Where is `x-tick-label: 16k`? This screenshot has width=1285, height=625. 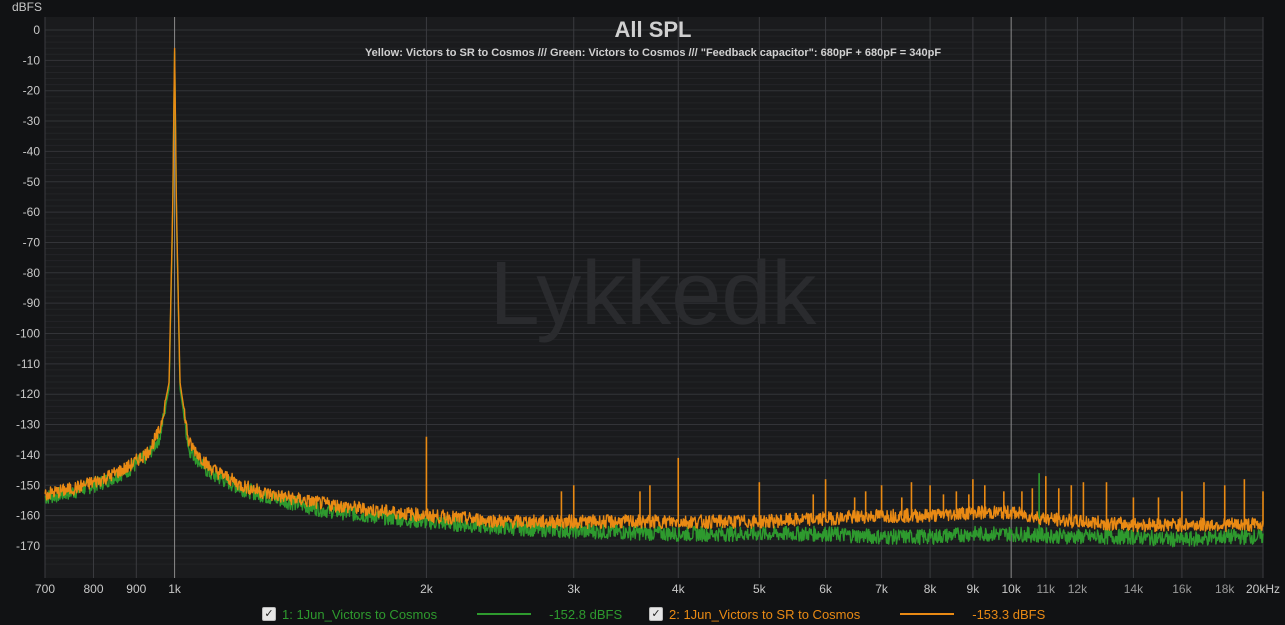
x-tick-label: 16k is located at coordinates (1182, 589).